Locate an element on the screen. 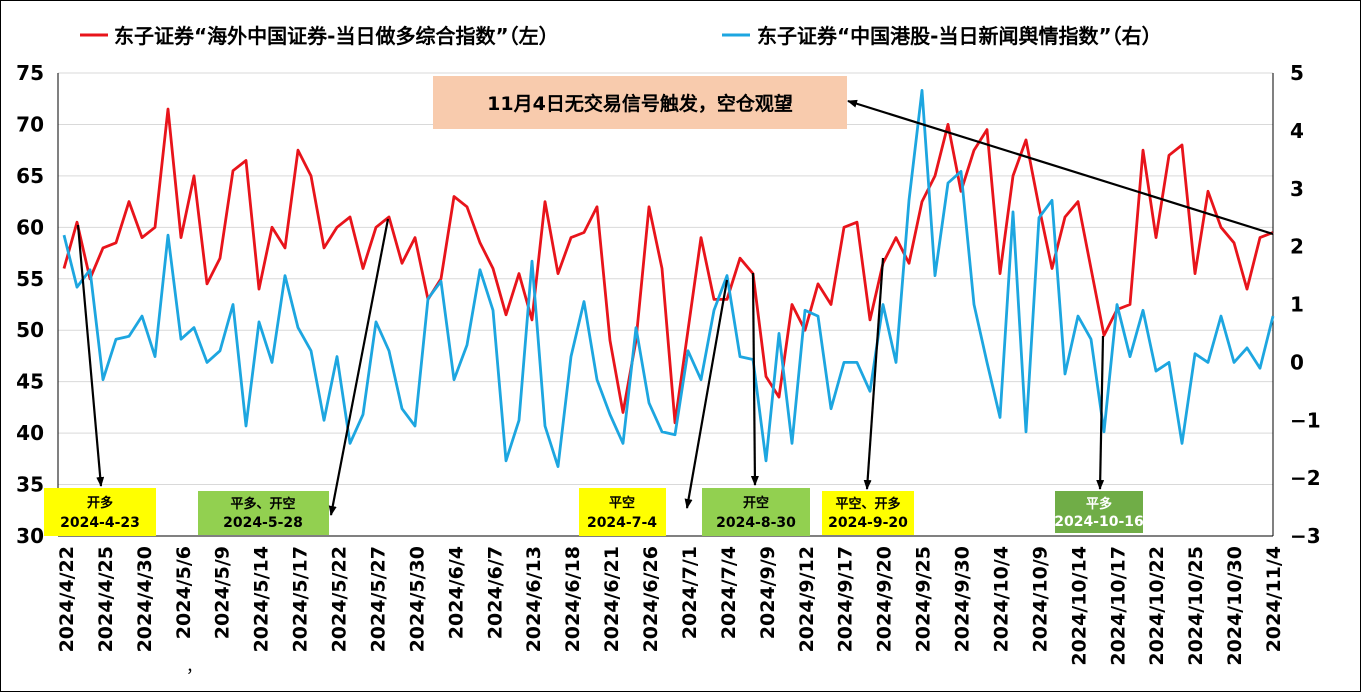 Image resolution: width=1363 pixels, height=694 pixels. x-tick-label: 2024/9/9 is located at coordinates (768, 592).